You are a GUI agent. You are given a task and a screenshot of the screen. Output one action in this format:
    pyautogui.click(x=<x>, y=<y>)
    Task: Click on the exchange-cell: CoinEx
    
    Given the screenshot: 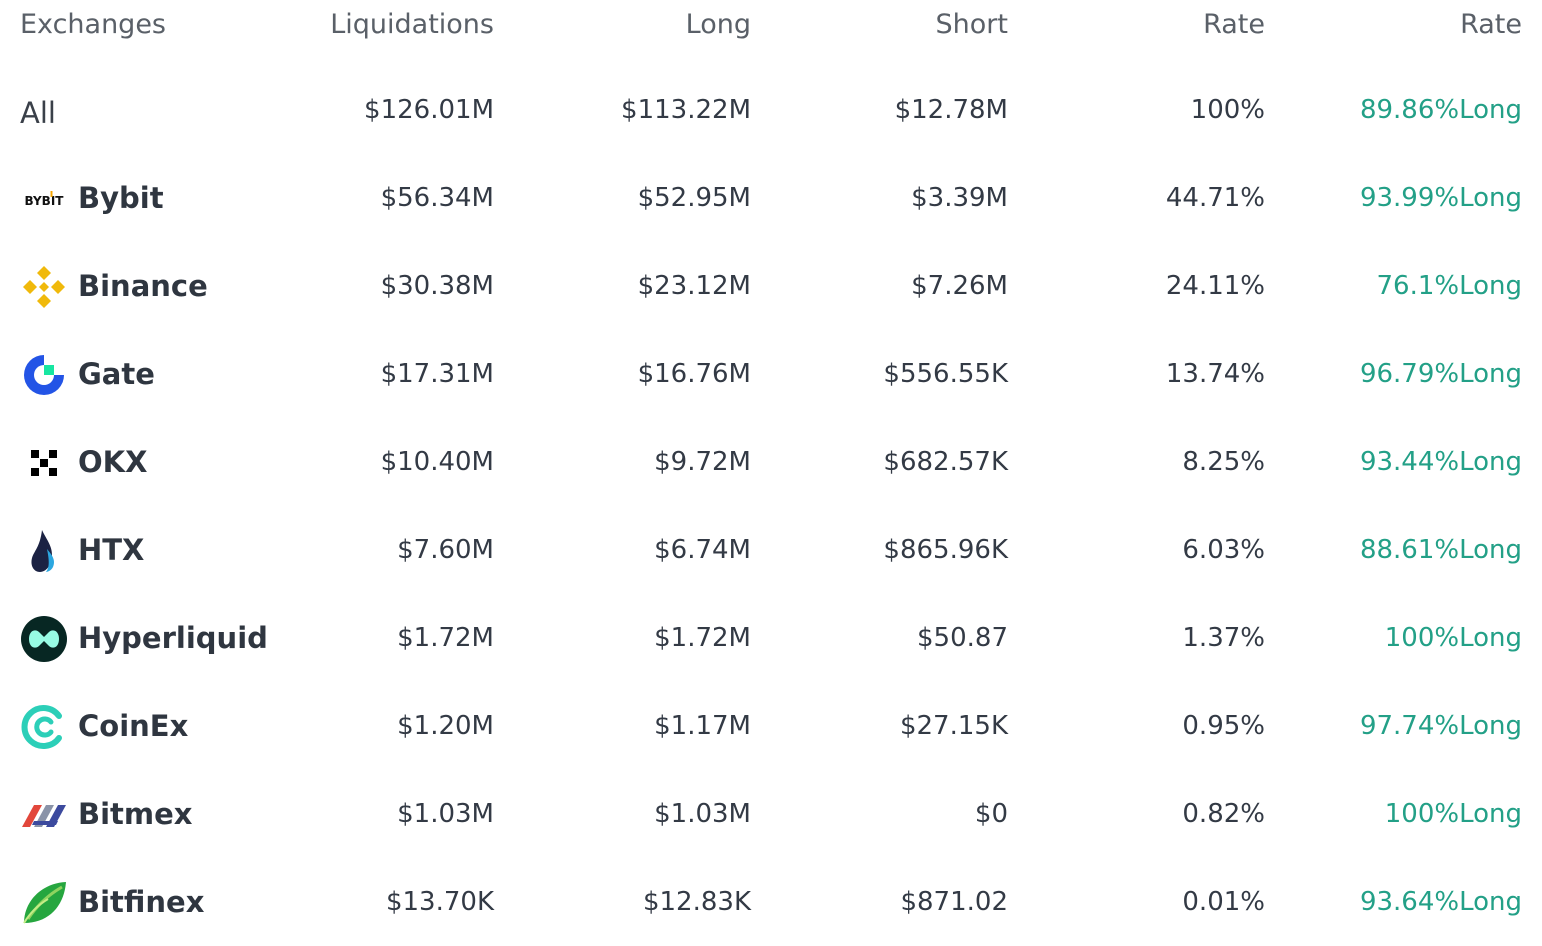 What is the action you would take?
    pyautogui.click(x=165, y=726)
    